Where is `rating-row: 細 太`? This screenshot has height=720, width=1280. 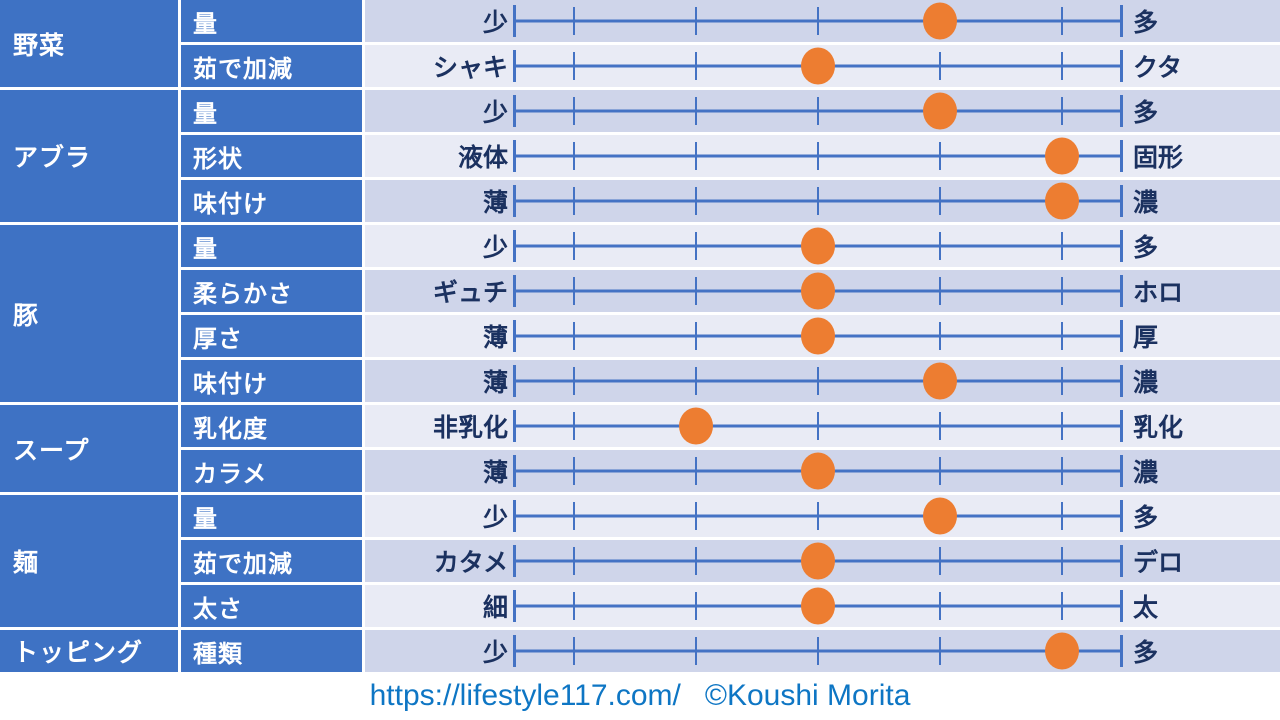 rating-row: 細 太 is located at coordinates (822, 606).